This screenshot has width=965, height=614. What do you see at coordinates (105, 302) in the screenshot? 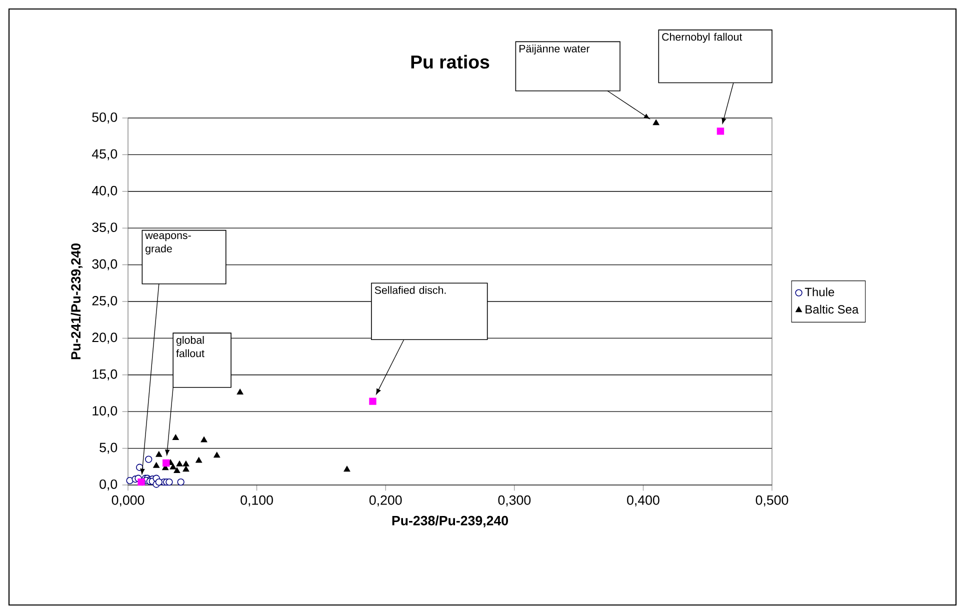
I see `y-tick-label: 25,0` at bounding box center [105, 302].